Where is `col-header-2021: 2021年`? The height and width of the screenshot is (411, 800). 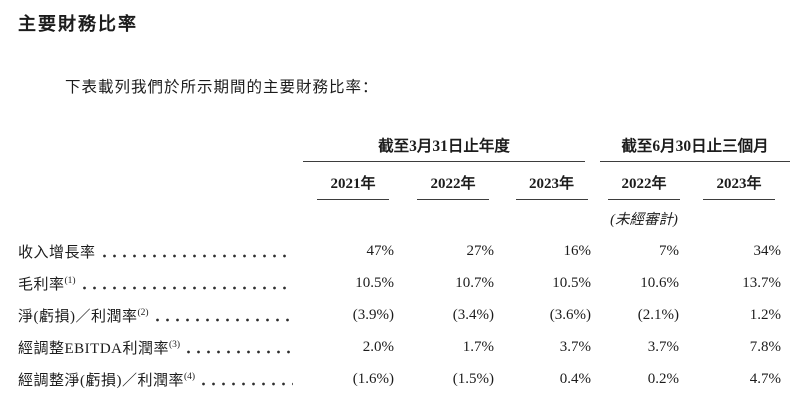
col-header-2021: 2021年 is located at coordinates (353, 181).